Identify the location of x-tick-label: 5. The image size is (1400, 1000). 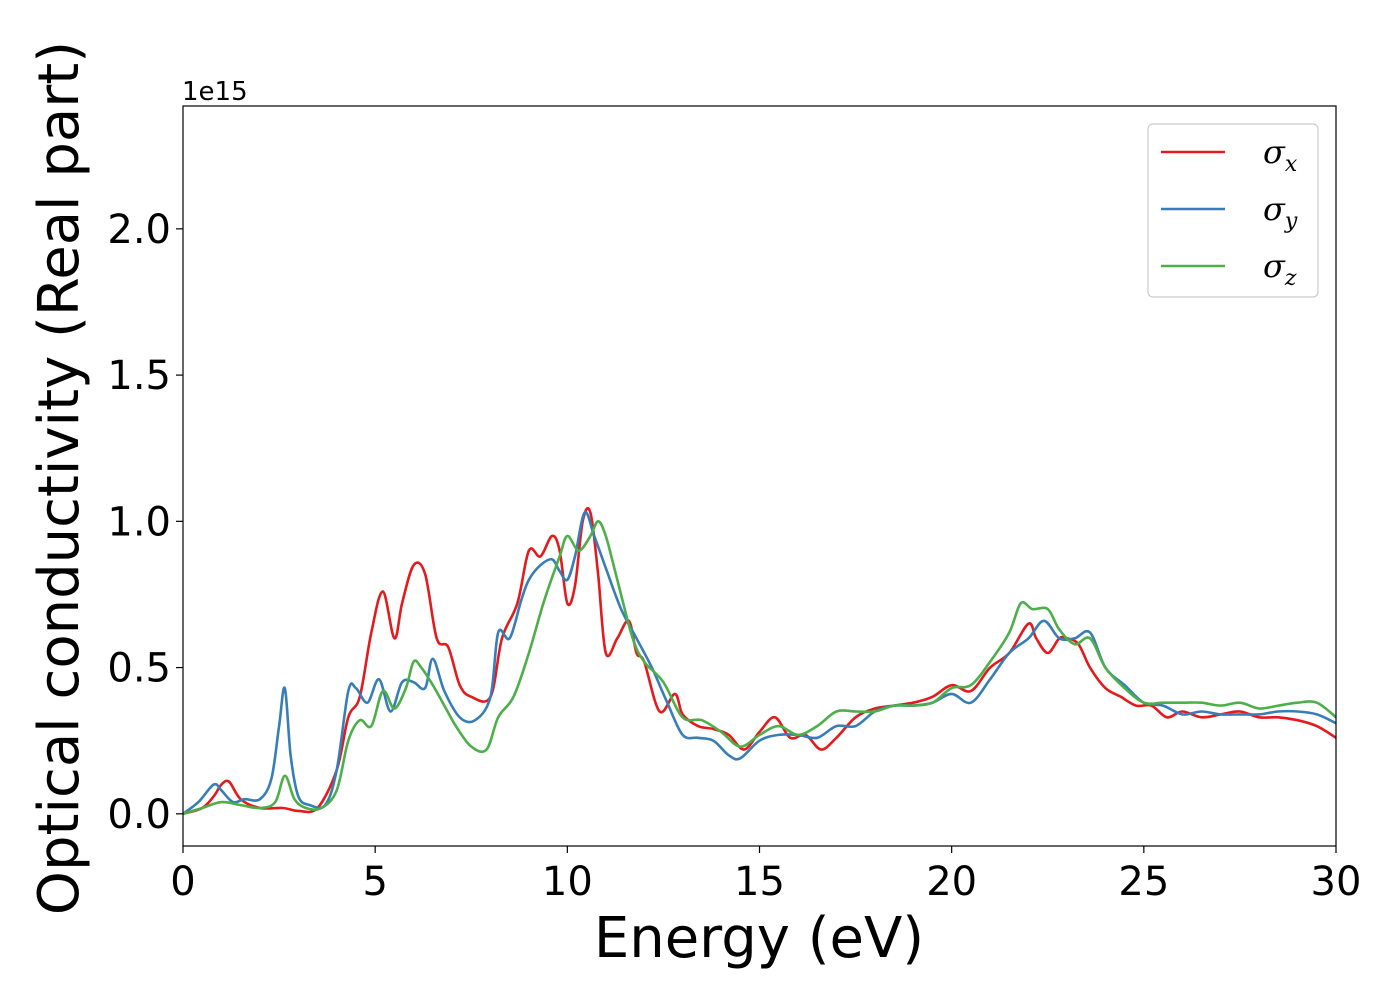
(374, 882).